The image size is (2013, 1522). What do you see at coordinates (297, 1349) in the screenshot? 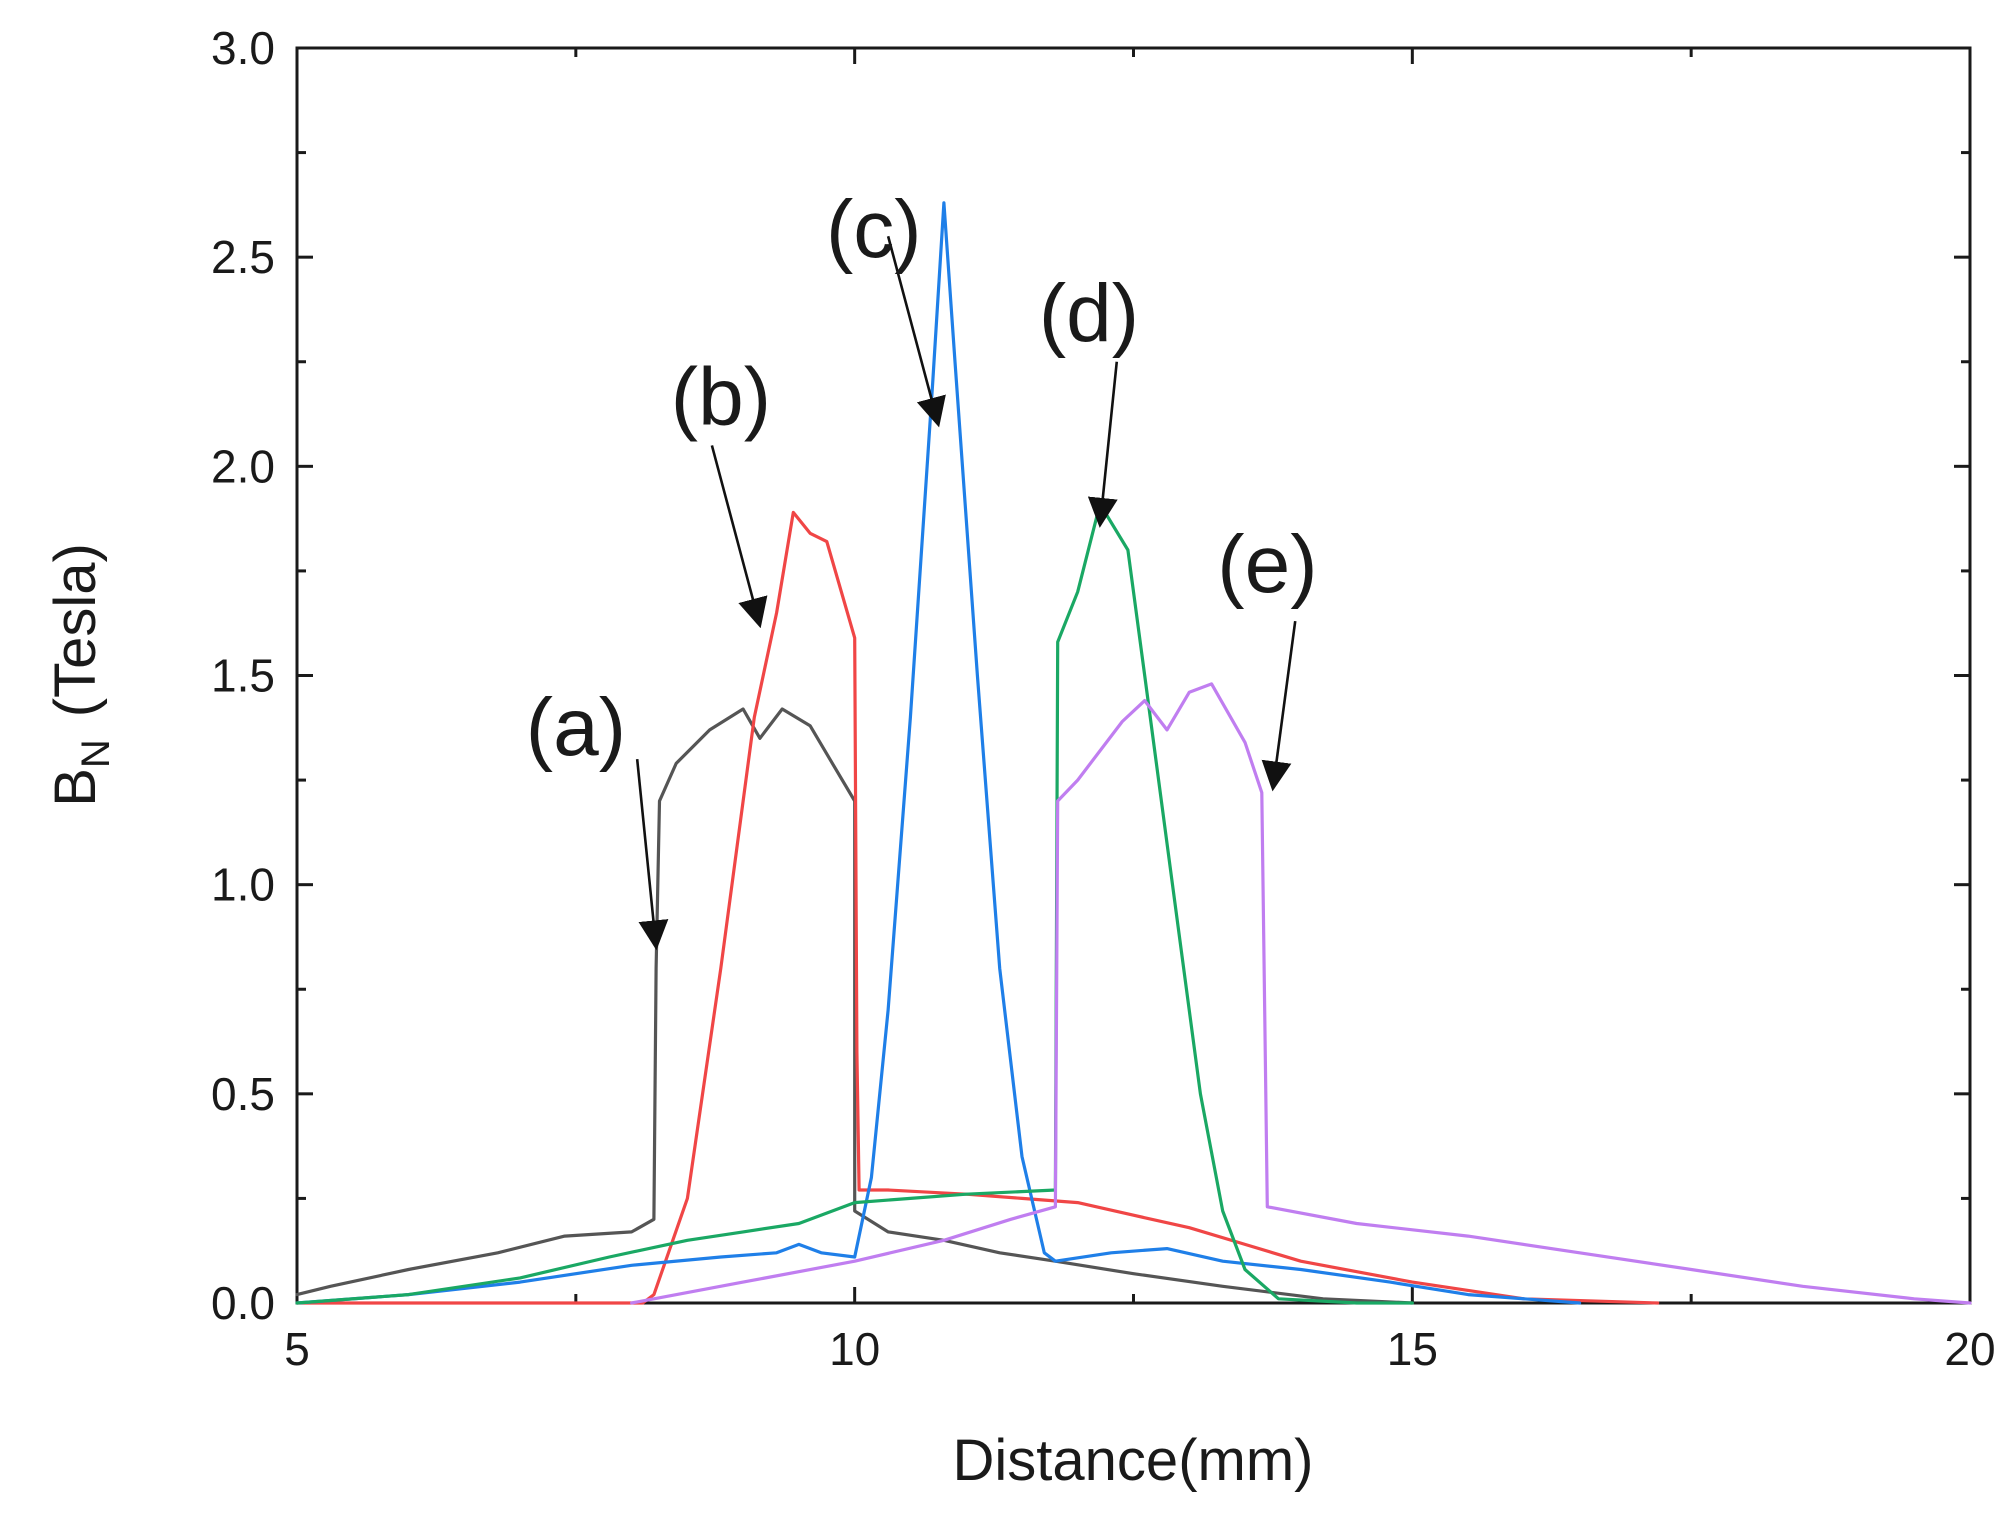
I see `x-tick-label: 5` at bounding box center [297, 1349].